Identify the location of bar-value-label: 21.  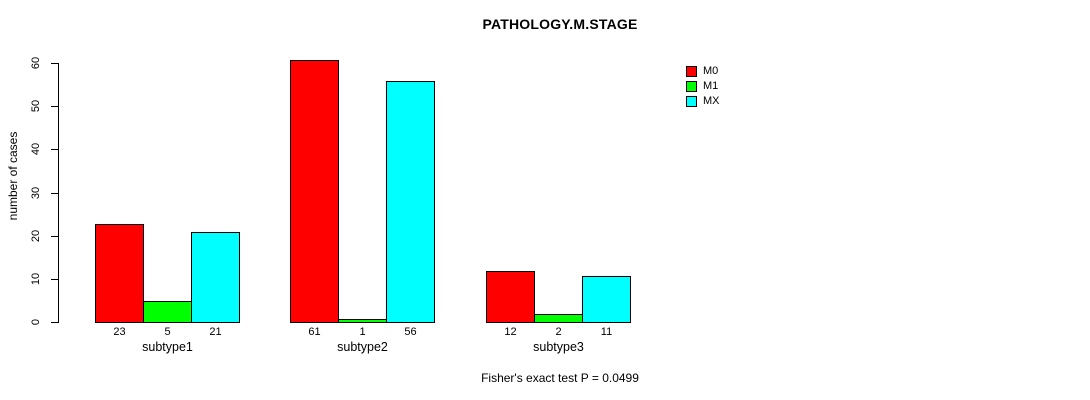
(215, 332).